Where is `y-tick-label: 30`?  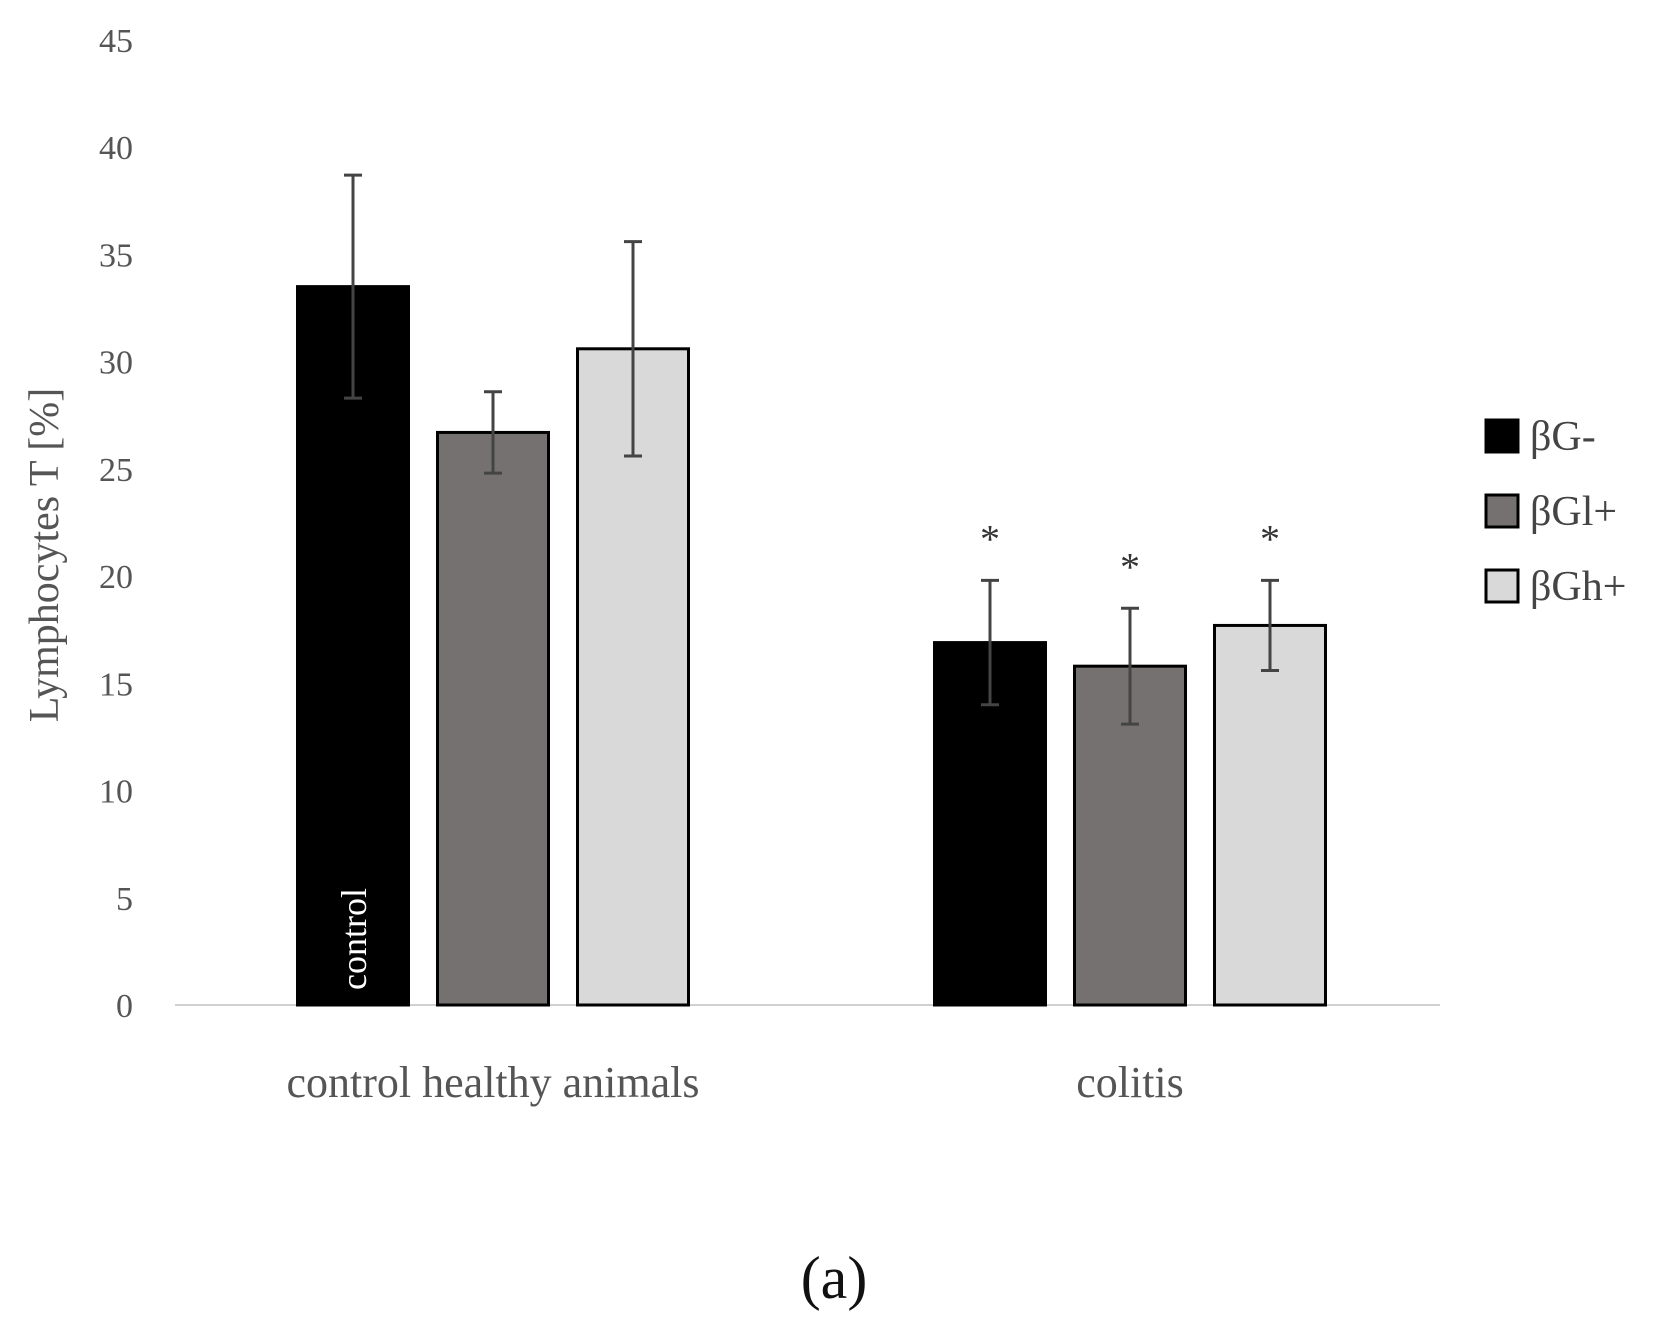
y-tick-label: 30 is located at coordinates (116, 363).